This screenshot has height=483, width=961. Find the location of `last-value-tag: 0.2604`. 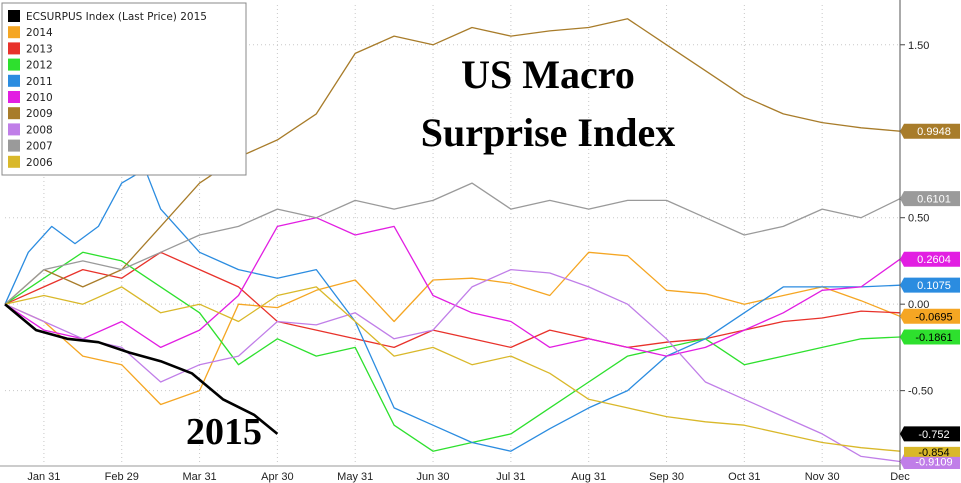

last-value-tag: 0.2604 is located at coordinates (930, 259).